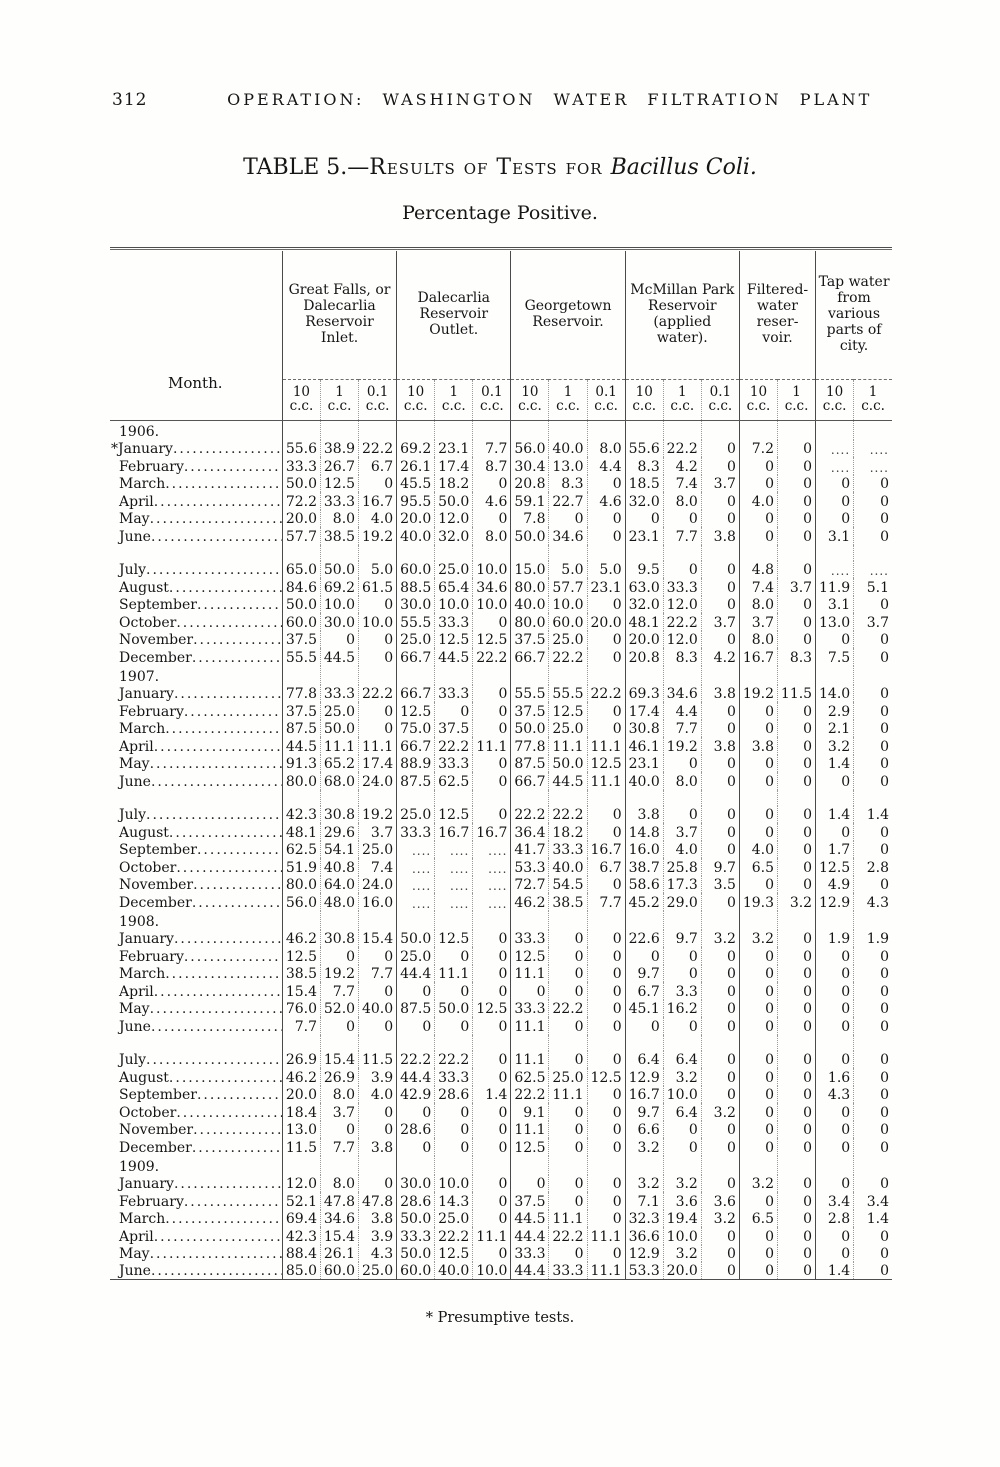 The width and height of the screenshot is (1000, 1467). Describe the element at coordinates (501, 920) in the screenshot. I see `year-row: 1908.` at that location.